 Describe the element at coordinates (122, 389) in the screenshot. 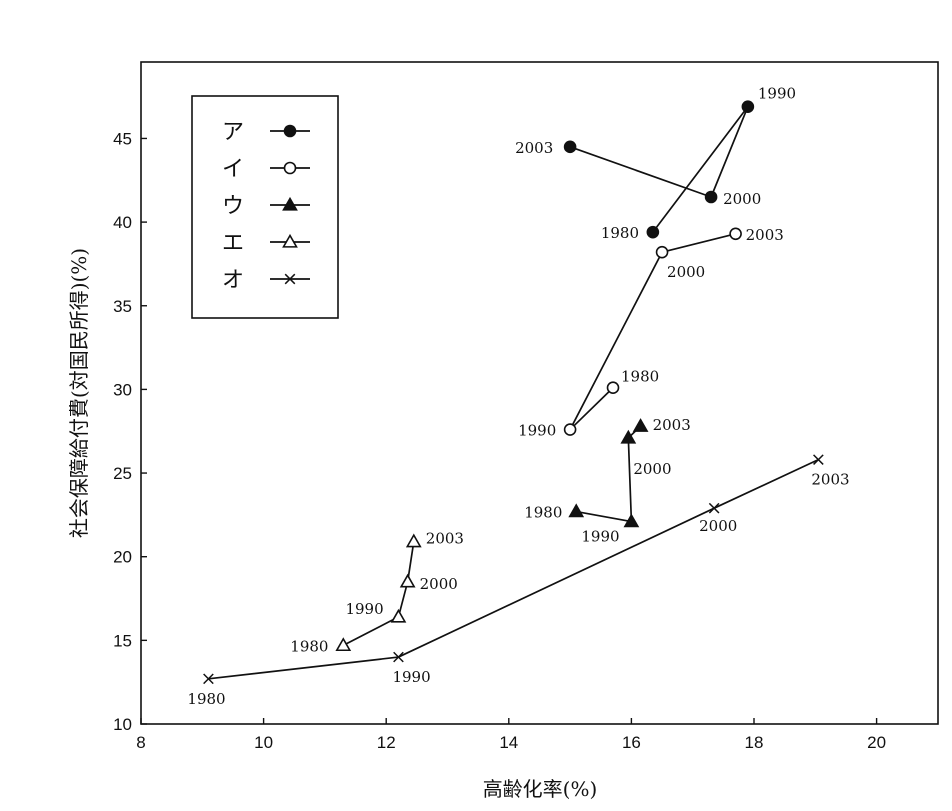

I see `y-tick-label: 30` at that location.